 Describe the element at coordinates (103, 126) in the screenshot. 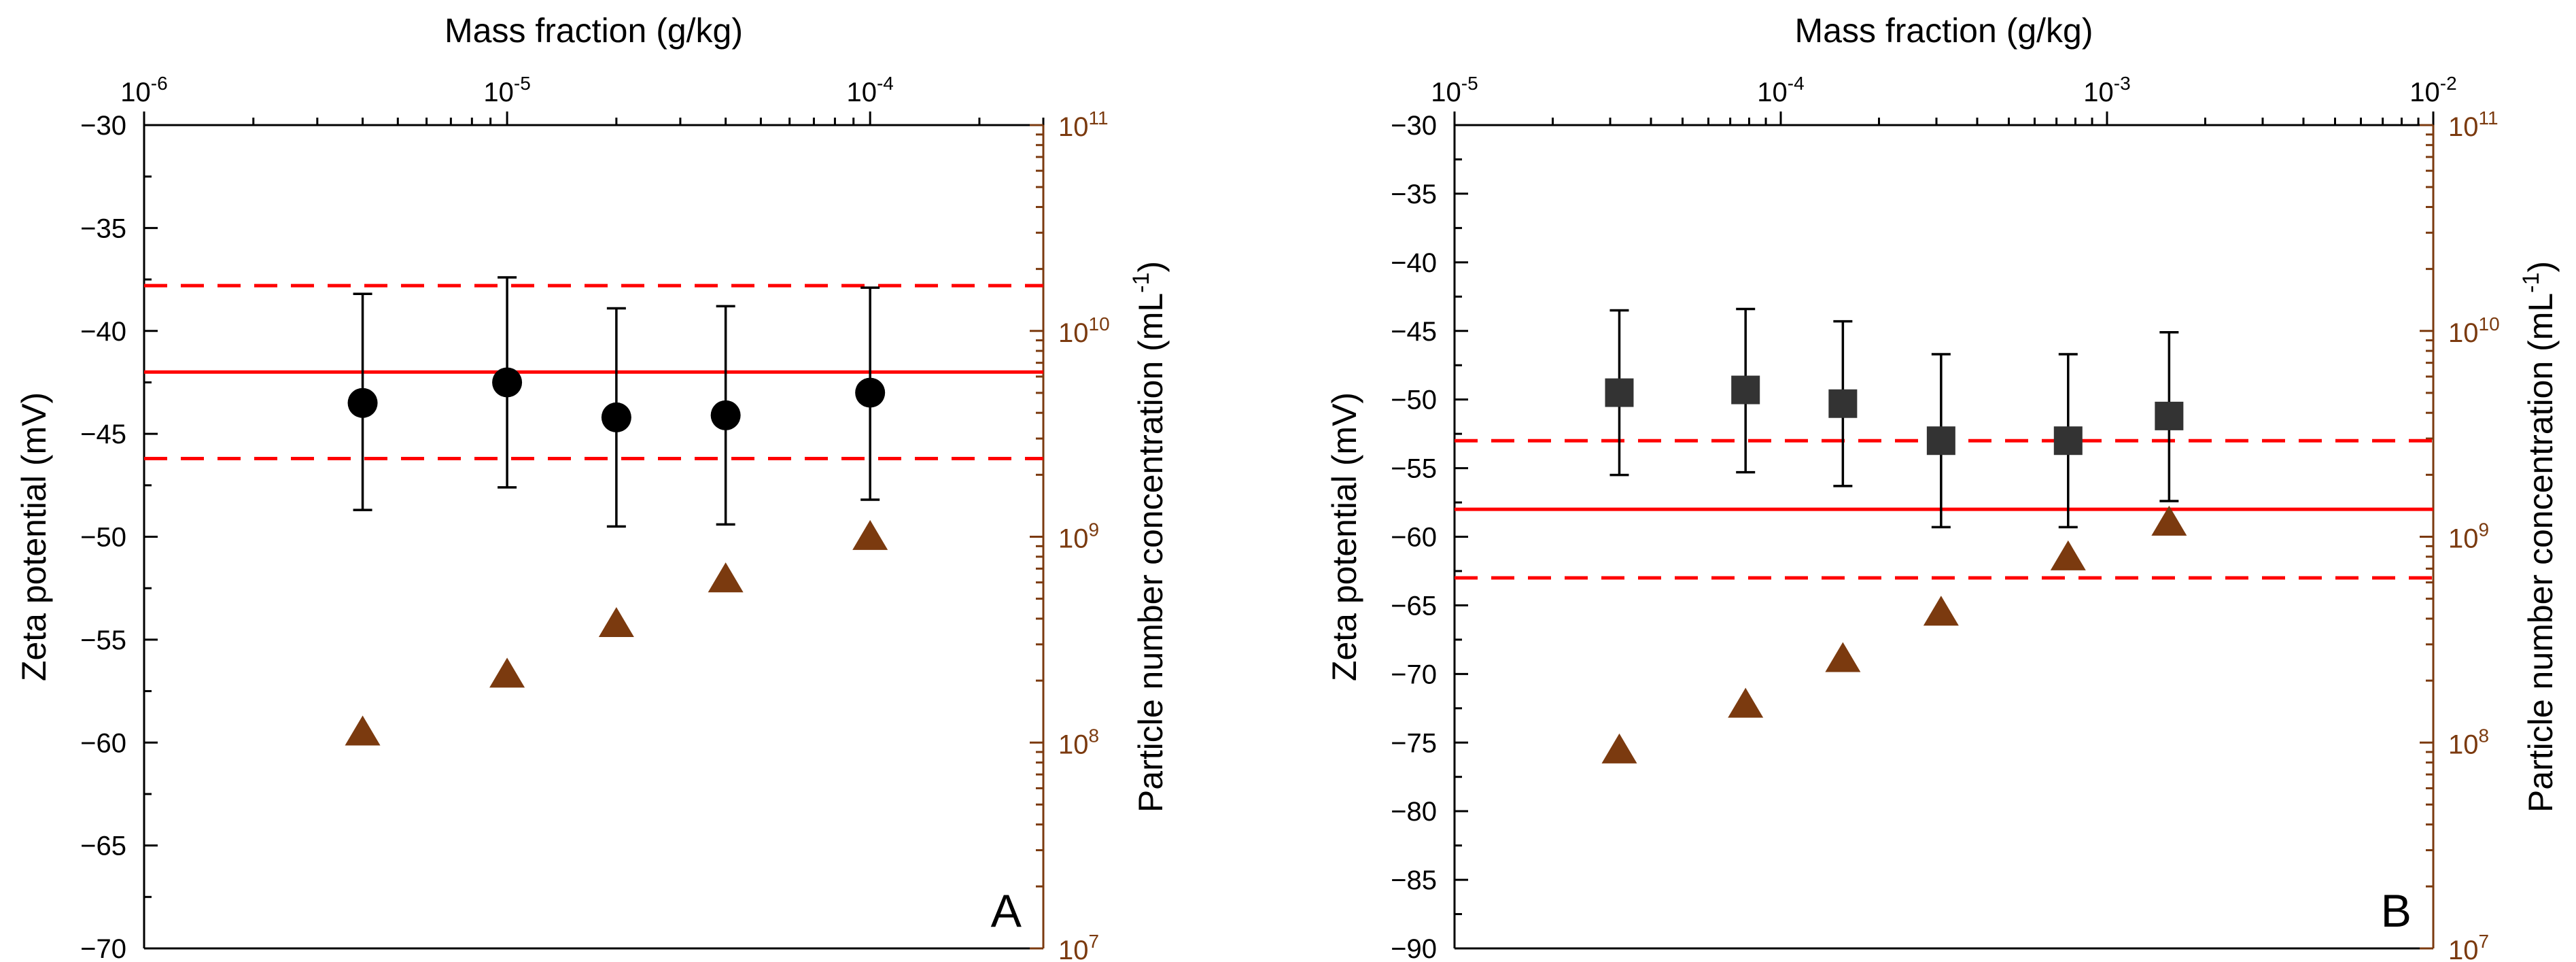

I see `y-tick-label-8: −30` at that location.